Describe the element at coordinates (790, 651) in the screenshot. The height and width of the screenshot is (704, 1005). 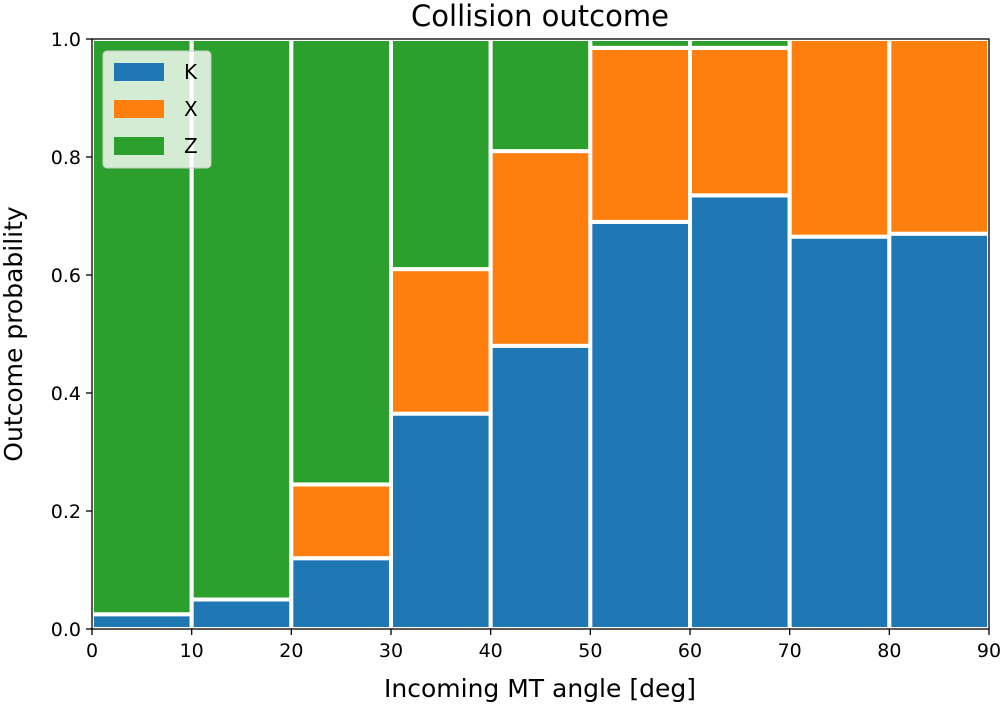
I see `x-tick-label: 70` at that location.